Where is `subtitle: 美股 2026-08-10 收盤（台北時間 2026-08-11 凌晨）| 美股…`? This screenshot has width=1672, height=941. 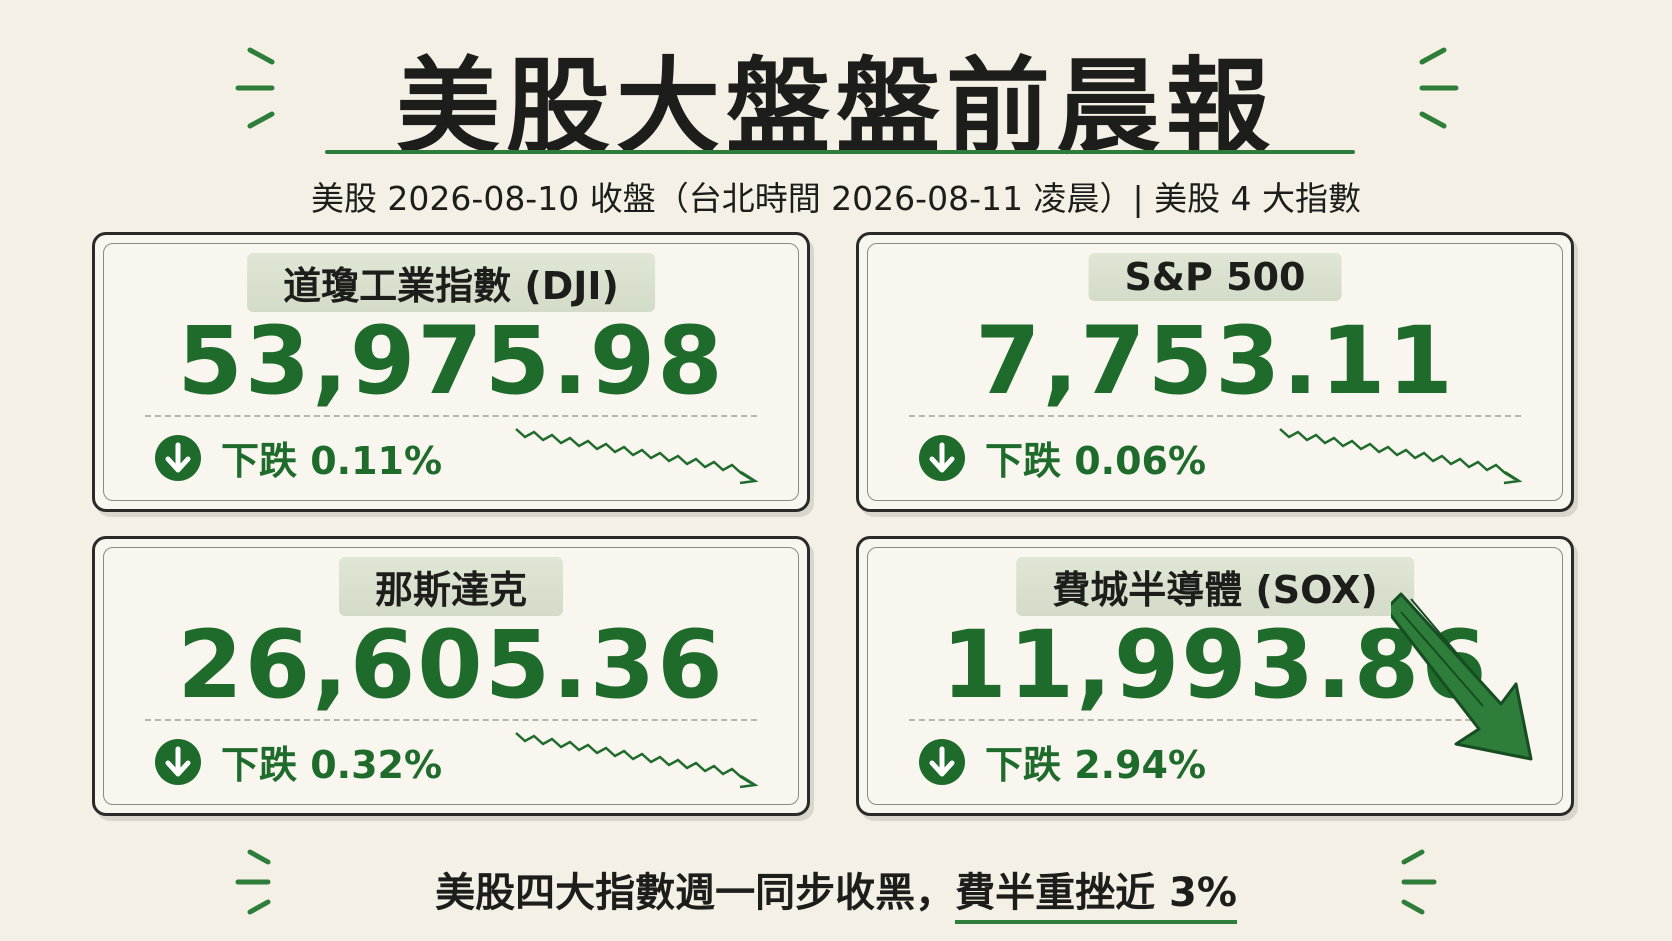
subtitle: 美股 2026-08-10 收盤（台北時間 2026-08-11 凌晨）| 美股… is located at coordinates (836, 198).